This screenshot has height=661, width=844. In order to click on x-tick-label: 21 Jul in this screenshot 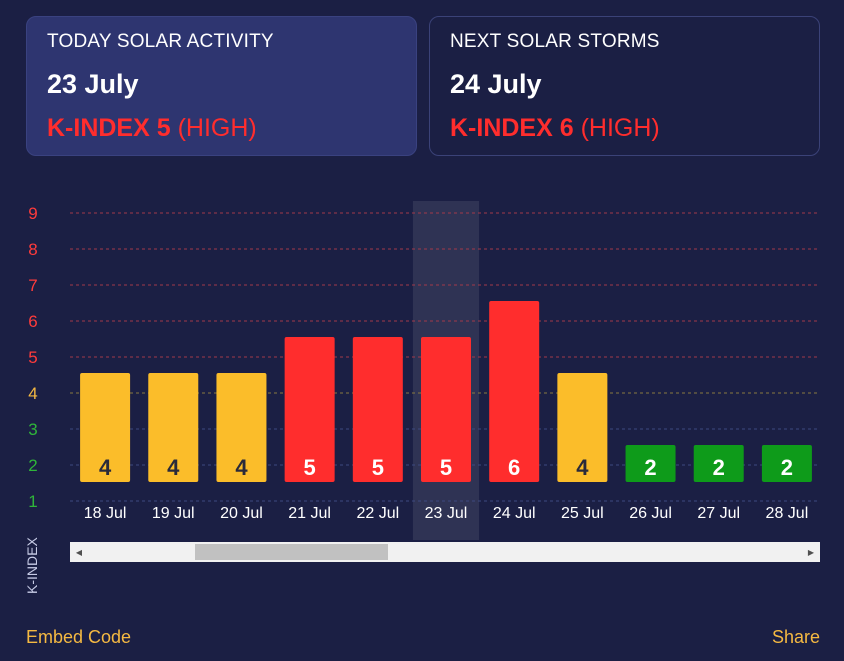, I will do `click(309, 513)`.